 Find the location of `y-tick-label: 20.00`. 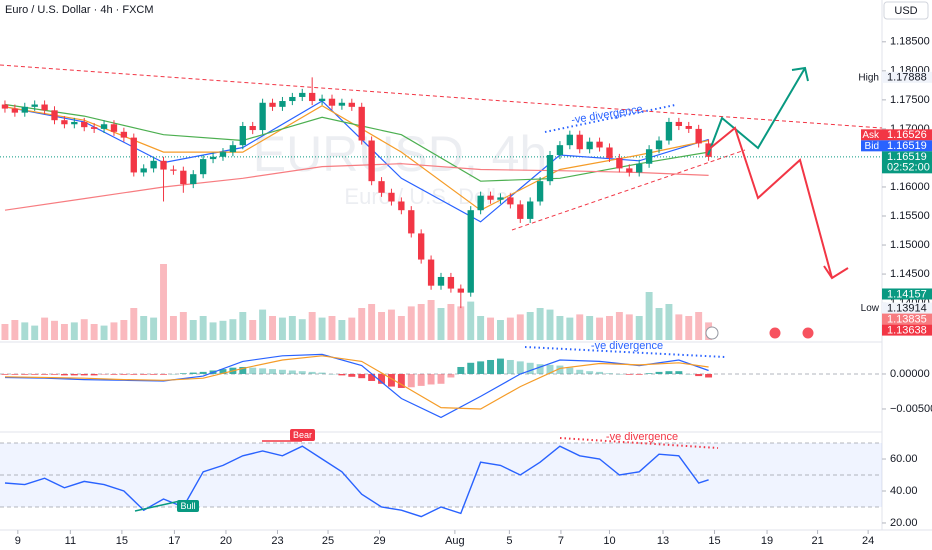

y-tick-label: 20.00 is located at coordinates (904, 523).